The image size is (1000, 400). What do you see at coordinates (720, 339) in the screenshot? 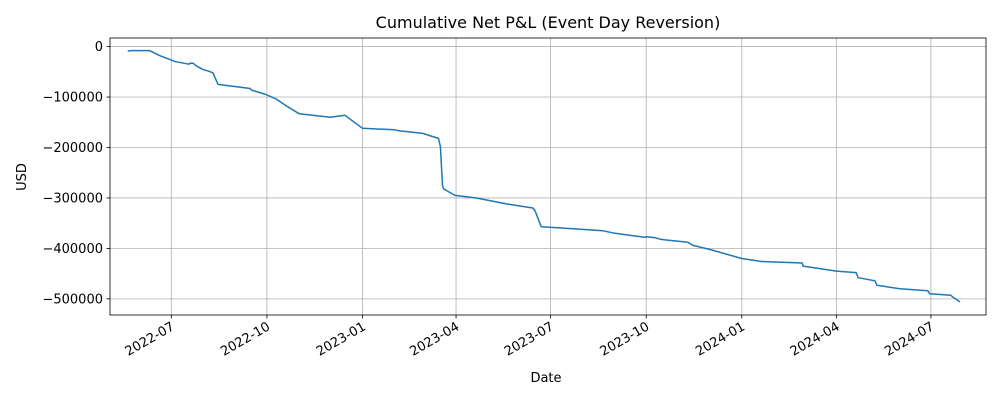
I see `x-tick-label: 2024-01` at bounding box center [720, 339].